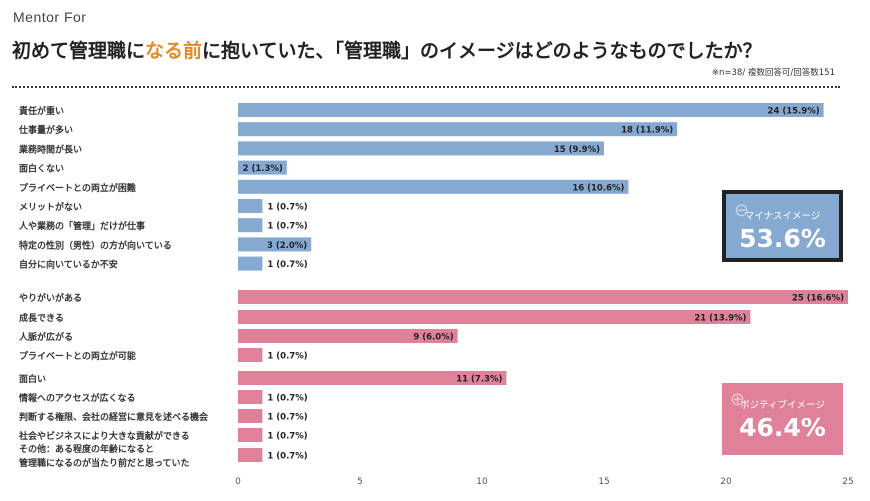  What do you see at coordinates (45, 337) in the screenshot?
I see `category-label: 人脈が広がる` at bounding box center [45, 337].